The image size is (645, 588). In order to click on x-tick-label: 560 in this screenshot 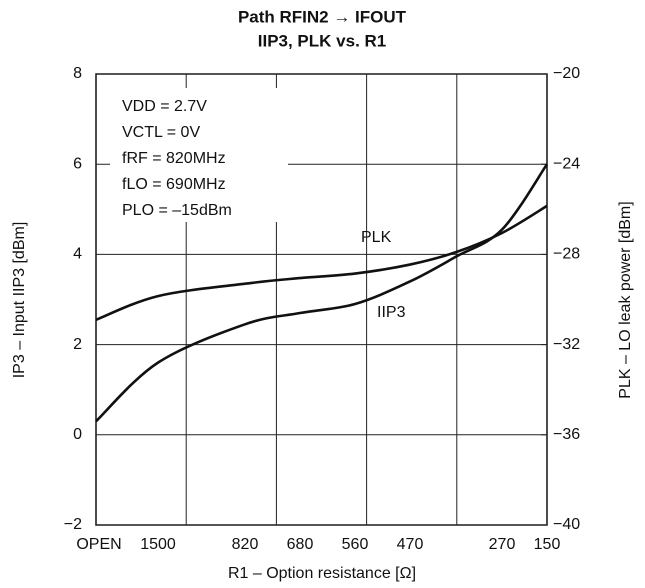, I will do `click(355, 544)`.